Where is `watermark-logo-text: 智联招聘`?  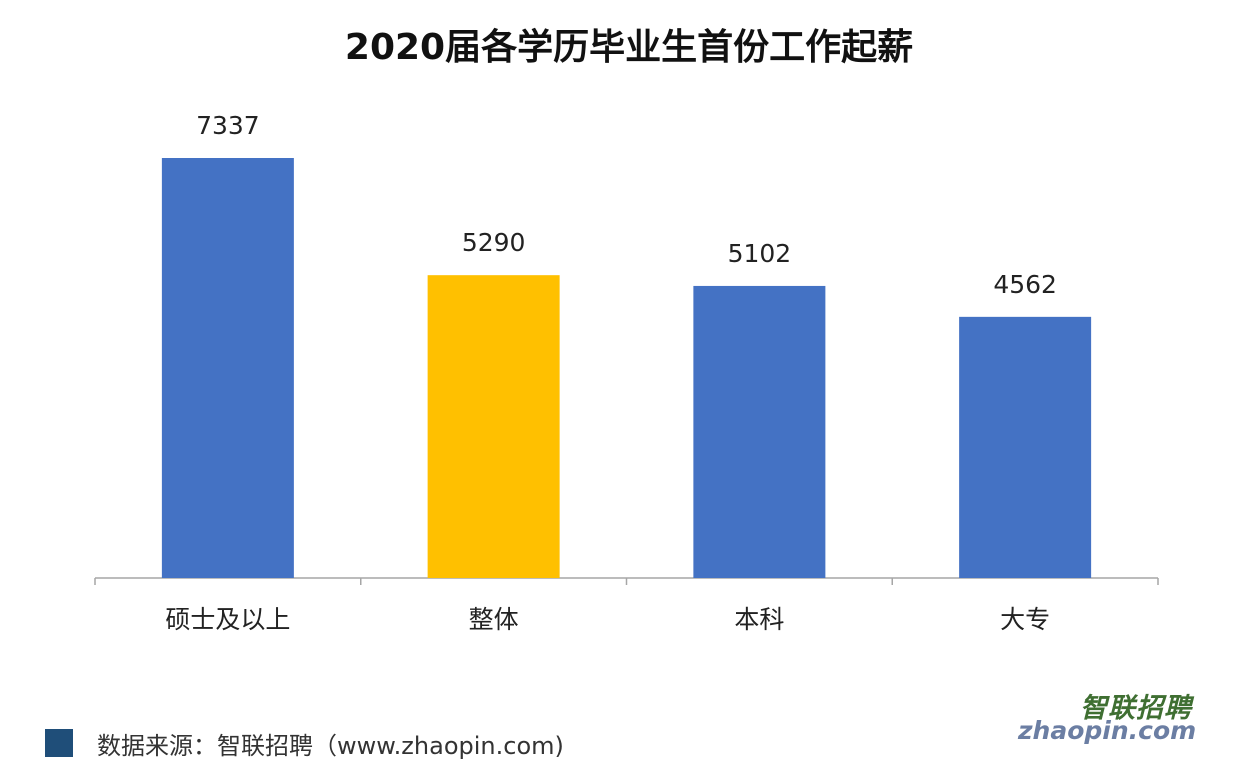
watermark-logo-text: 智联招聘 is located at coordinates (1136, 708).